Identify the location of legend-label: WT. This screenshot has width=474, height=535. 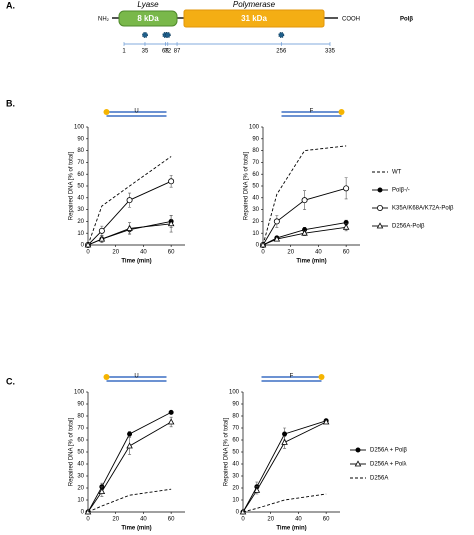
(397, 173).